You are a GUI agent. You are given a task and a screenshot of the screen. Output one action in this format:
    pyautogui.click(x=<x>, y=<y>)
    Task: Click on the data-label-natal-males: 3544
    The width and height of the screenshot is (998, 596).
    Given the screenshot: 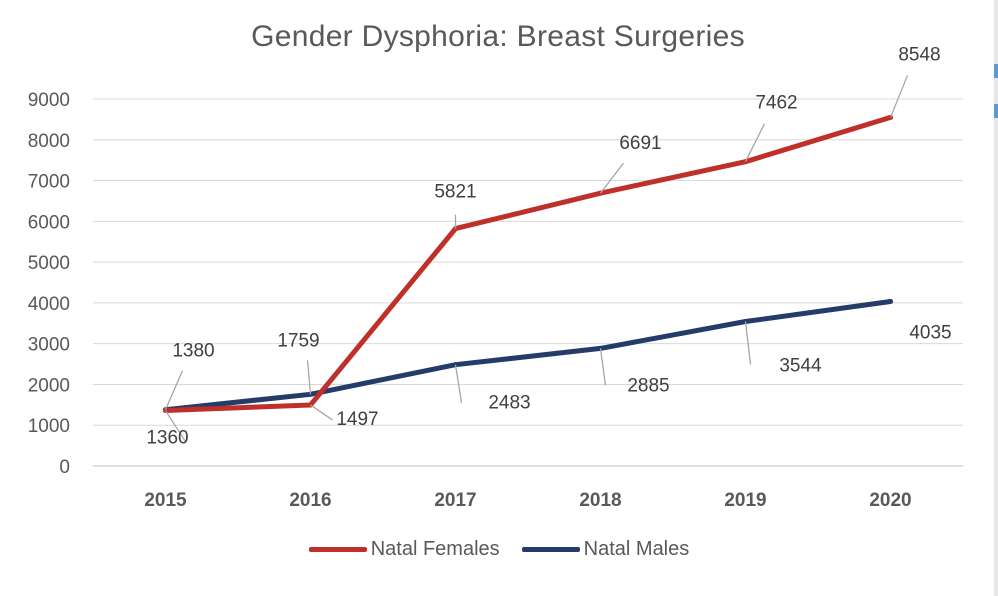 What is the action you would take?
    pyautogui.click(x=800, y=365)
    